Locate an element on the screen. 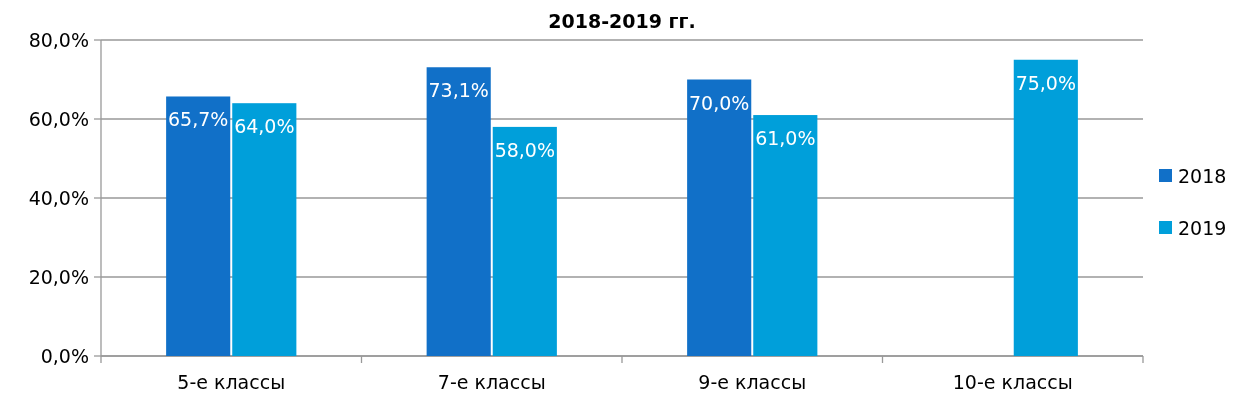 The width and height of the screenshot is (1247, 412). chart-title: 2018-2019 гг. is located at coordinates (622, 21).